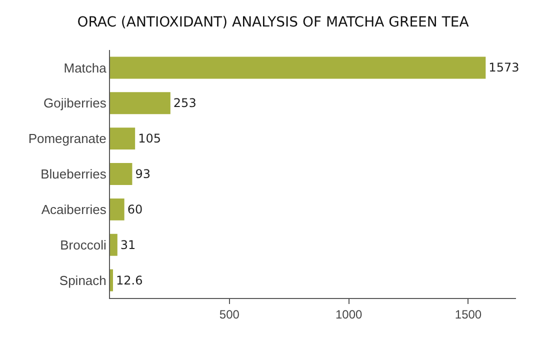  Describe the element at coordinates (74, 209) in the screenshot. I see `y-tick-label: Acaiberries` at that location.